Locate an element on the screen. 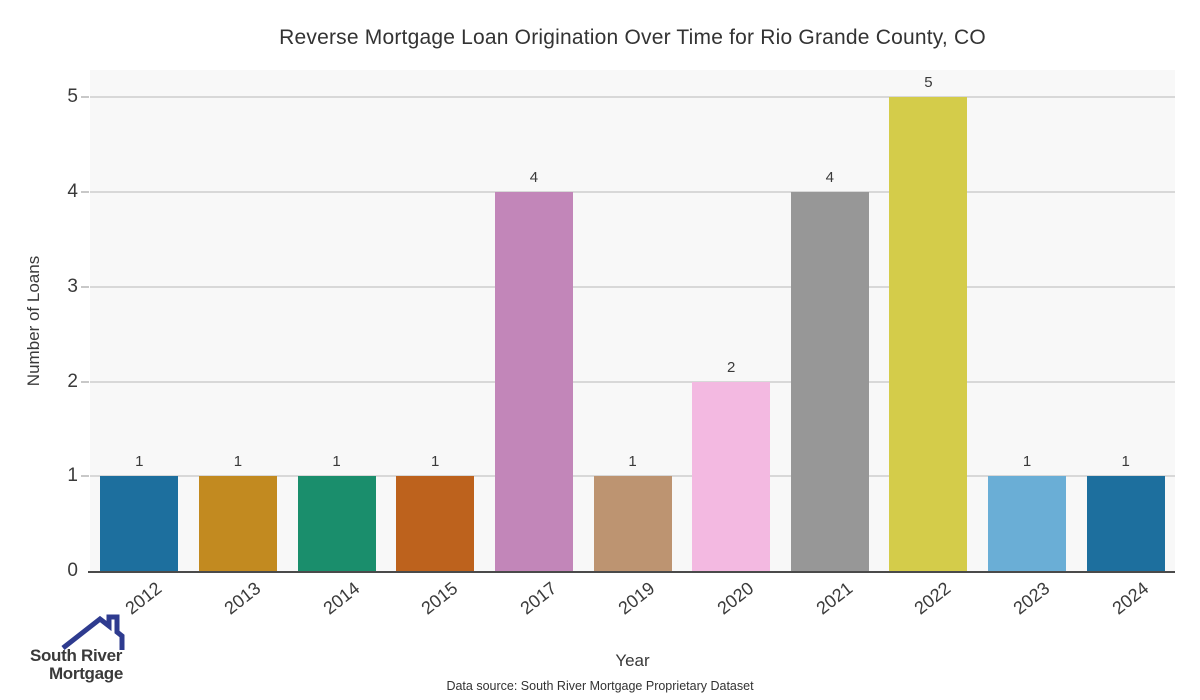 The image size is (1200, 700). x-tick-label-text: 2015 is located at coordinates (439, 598).